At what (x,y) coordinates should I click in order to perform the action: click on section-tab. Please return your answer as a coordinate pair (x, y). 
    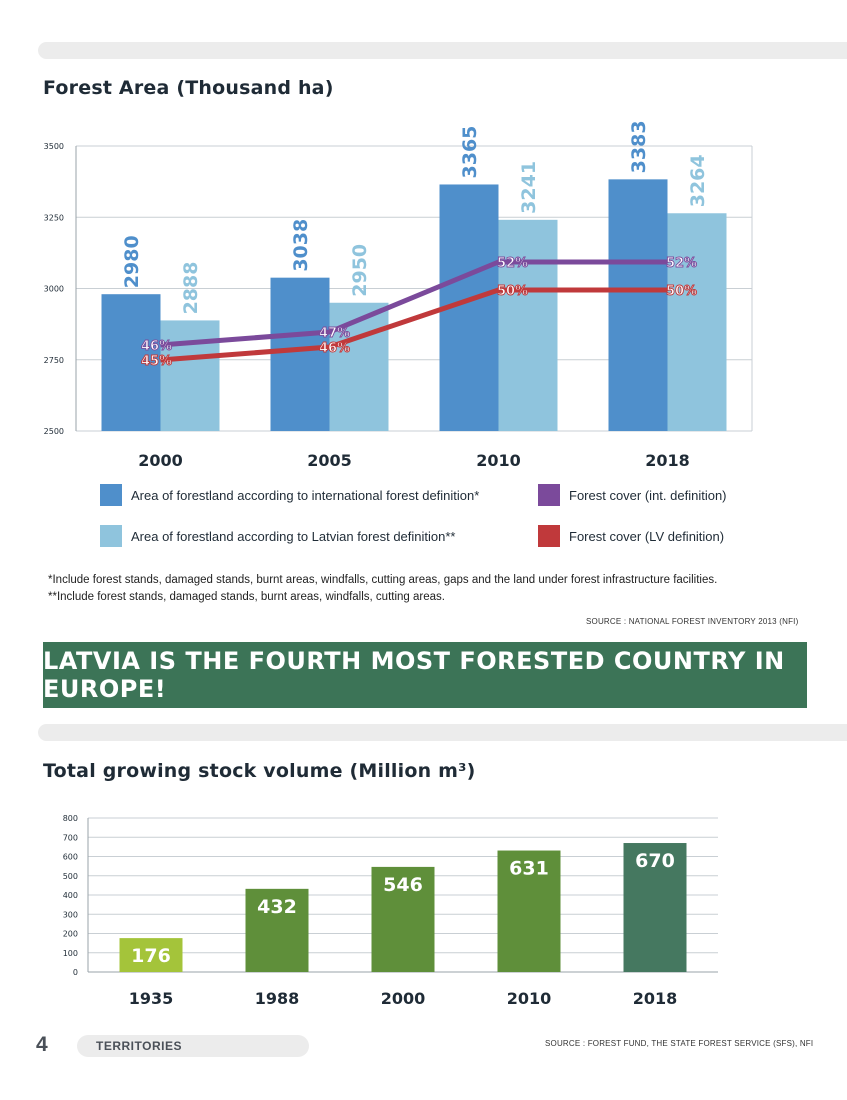
    Looking at the image, I should click on (193, 1046).